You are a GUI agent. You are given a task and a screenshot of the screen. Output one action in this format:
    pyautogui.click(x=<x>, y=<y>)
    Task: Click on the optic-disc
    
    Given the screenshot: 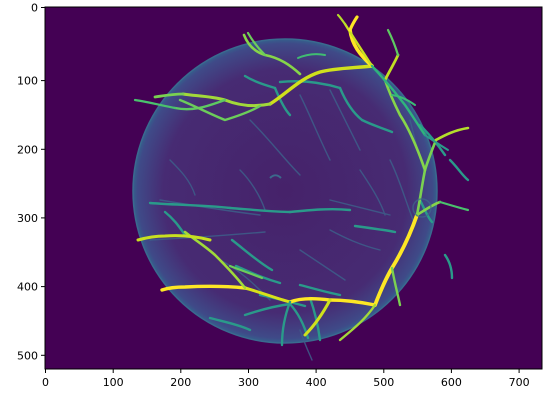 What is the action you would take?
    pyautogui.click(x=422, y=208)
    